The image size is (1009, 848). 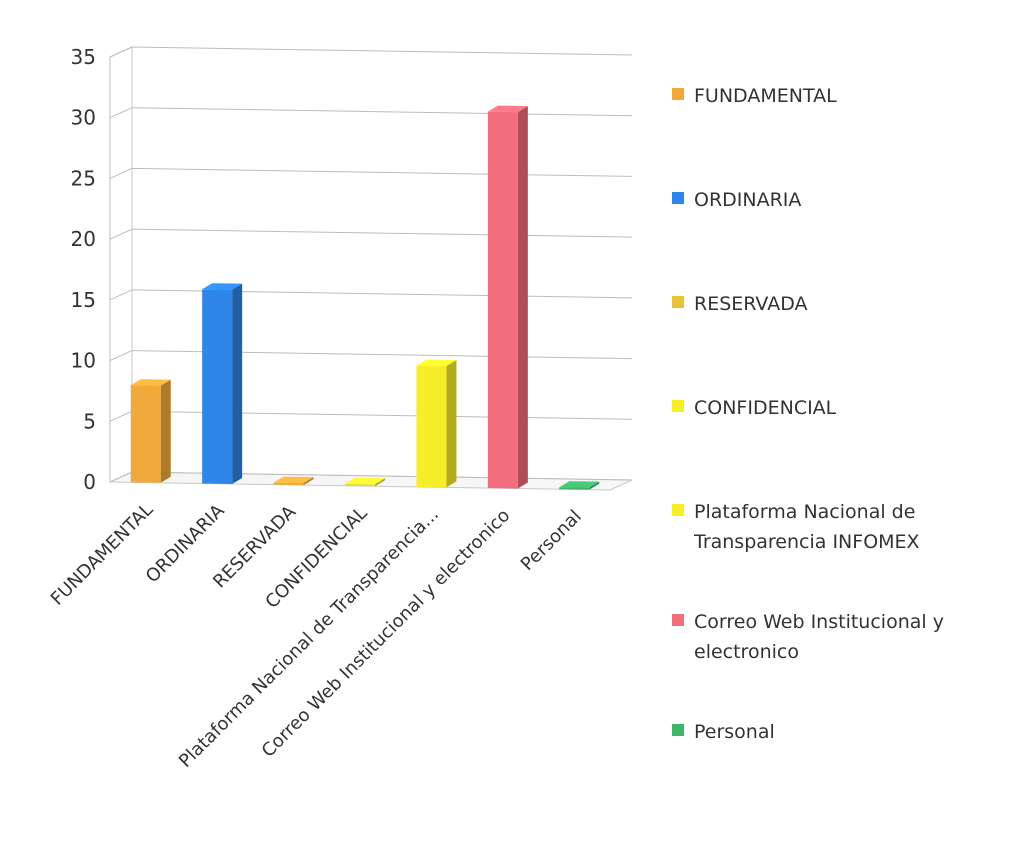 I want to click on legend-label-4-0: Plataforma Nacional de, so click(x=804, y=512).